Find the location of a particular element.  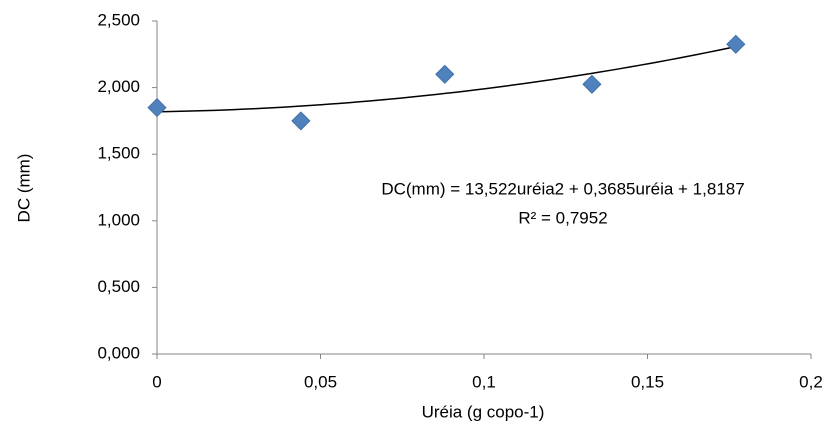

x-tick-label: 0 is located at coordinates (156, 381).